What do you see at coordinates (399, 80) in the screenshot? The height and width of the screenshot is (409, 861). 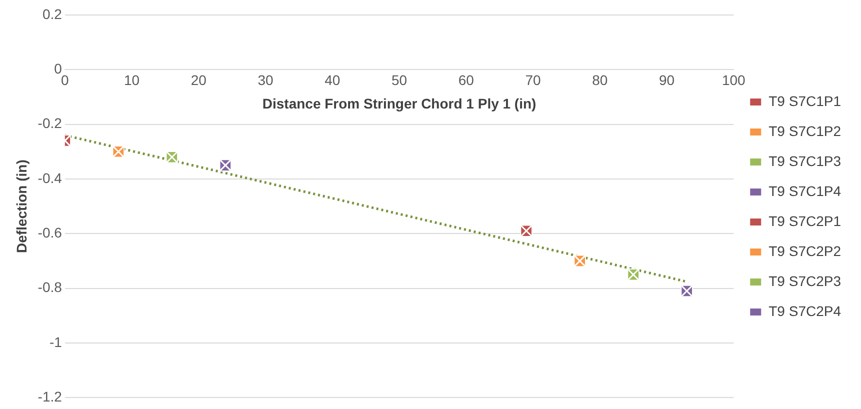 I see `x-tick-label: 50` at bounding box center [399, 80].